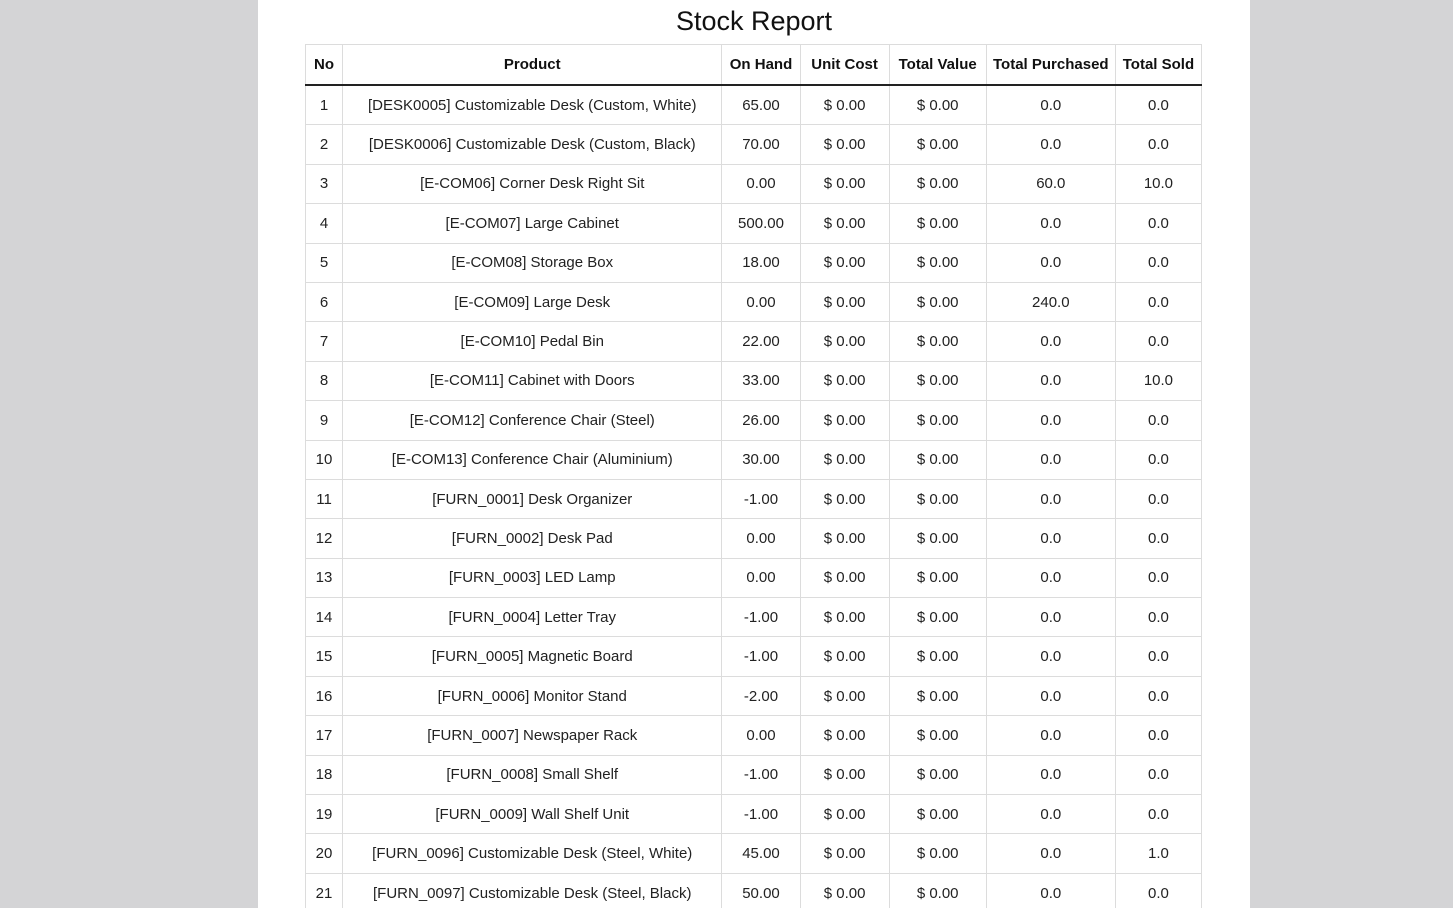 The height and width of the screenshot is (908, 1453). What do you see at coordinates (532, 65) in the screenshot?
I see `column-header-product: Product` at bounding box center [532, 65].